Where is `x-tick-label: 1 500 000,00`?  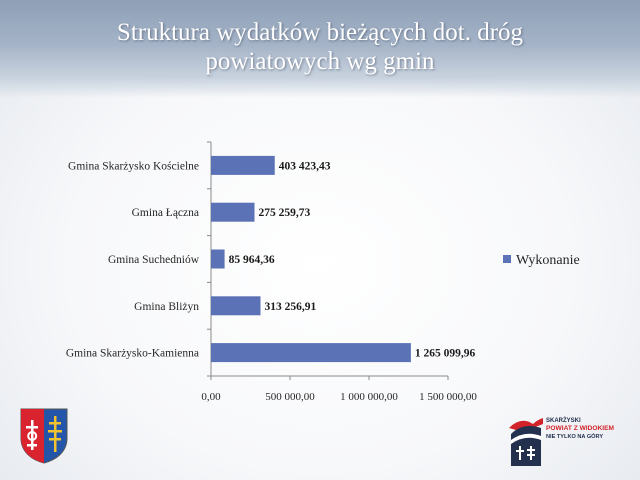
x-tick-label: 1 500 000,00 is located at coordinates (448, 397).